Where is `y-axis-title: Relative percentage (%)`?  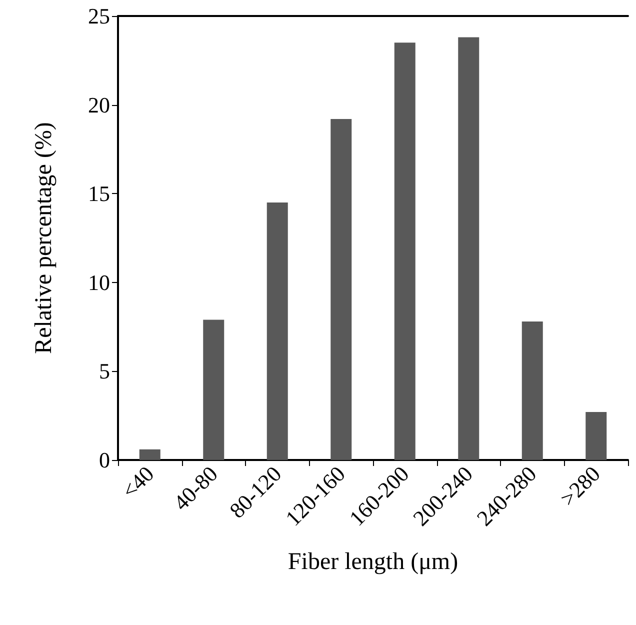 y-axis-title: Relative percentage (%) is located at coordinates (44, 238).